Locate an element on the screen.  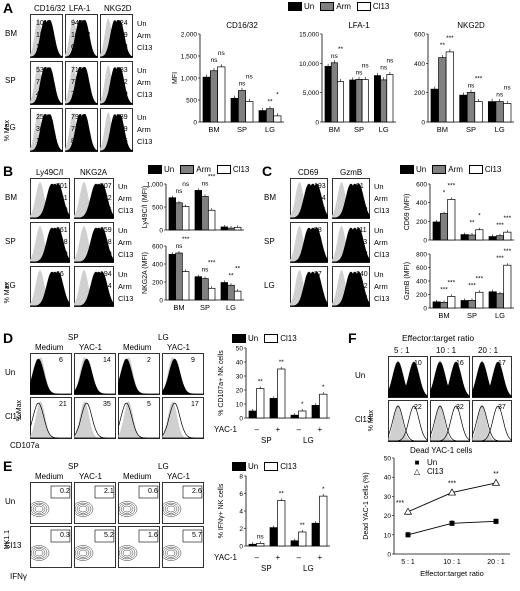
y-tick-label: 1,500 is located at coordinates (189, 57).